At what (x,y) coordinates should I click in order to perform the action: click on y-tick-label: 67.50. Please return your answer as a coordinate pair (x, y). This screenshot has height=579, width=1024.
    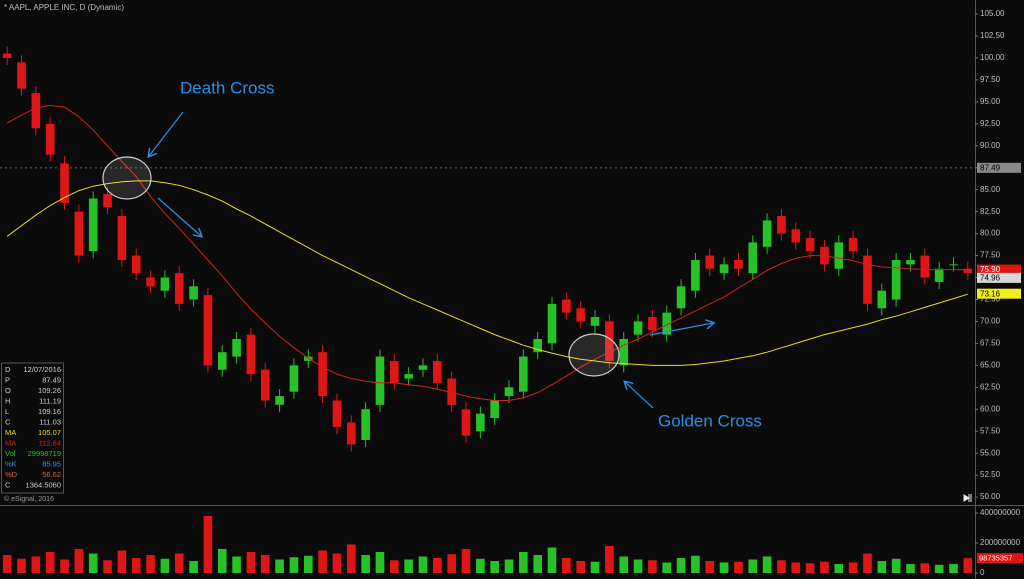
    Looking at the image, I should click on (990, 343).